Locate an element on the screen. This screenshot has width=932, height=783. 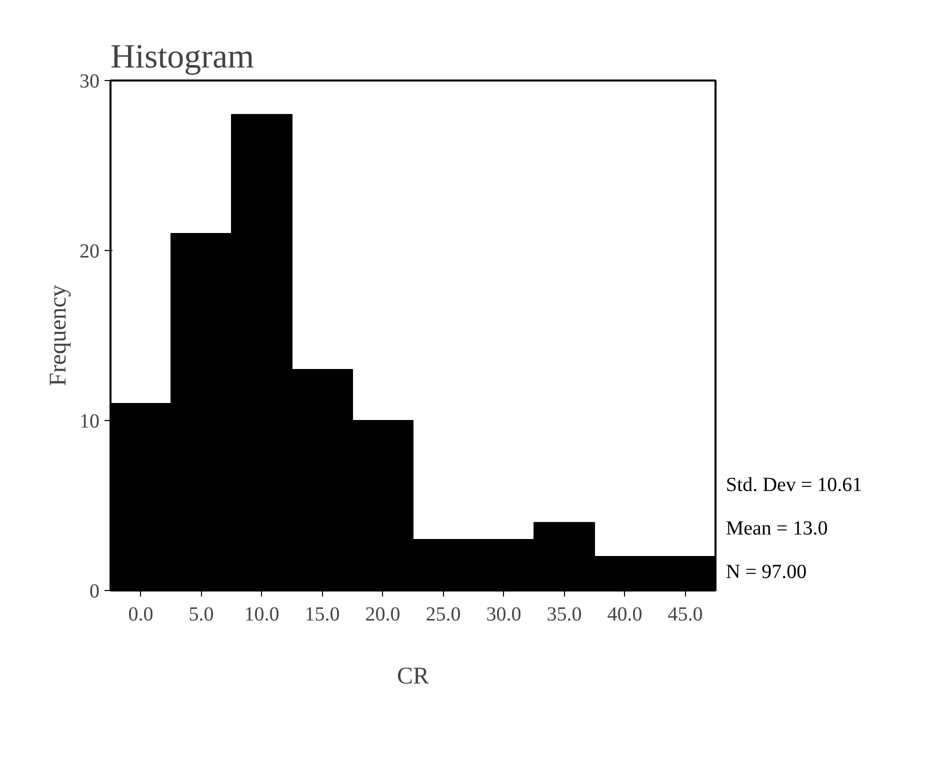
x-tick-label: 35.0 is located at coordinates (564, 615).